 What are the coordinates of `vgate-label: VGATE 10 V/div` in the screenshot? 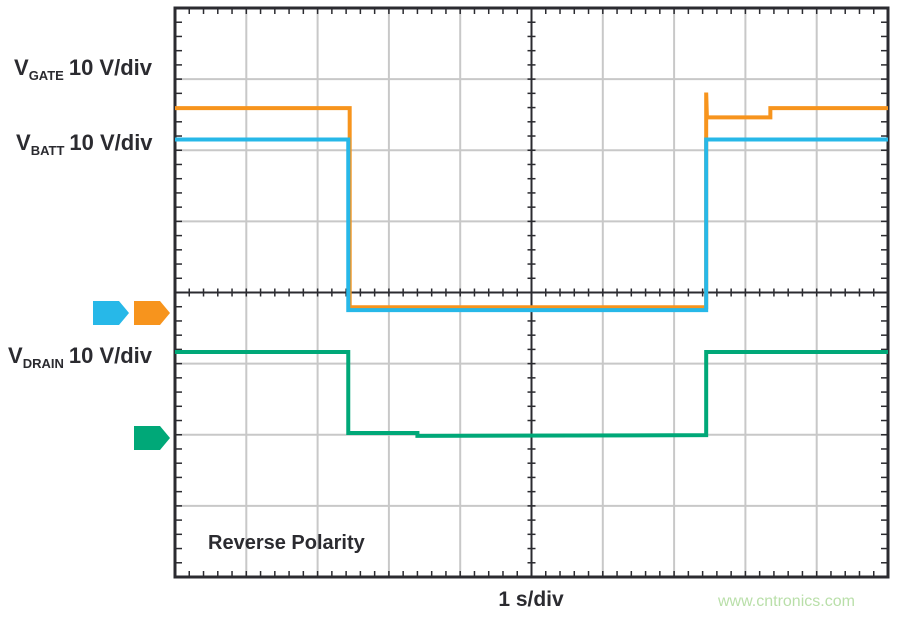 It's located at (83, 69).